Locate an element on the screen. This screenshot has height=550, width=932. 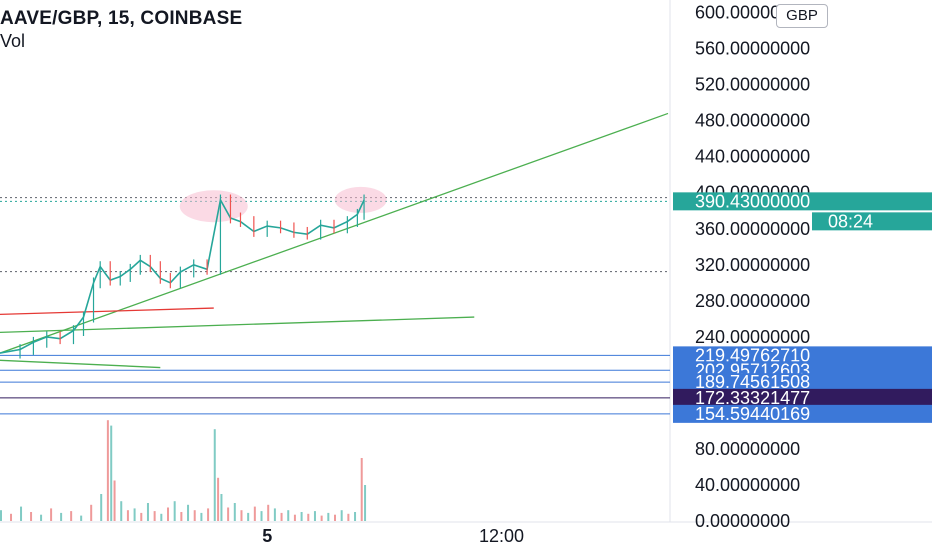
price-tag-label: 219.49762710 is located at coordinates (752, 355).